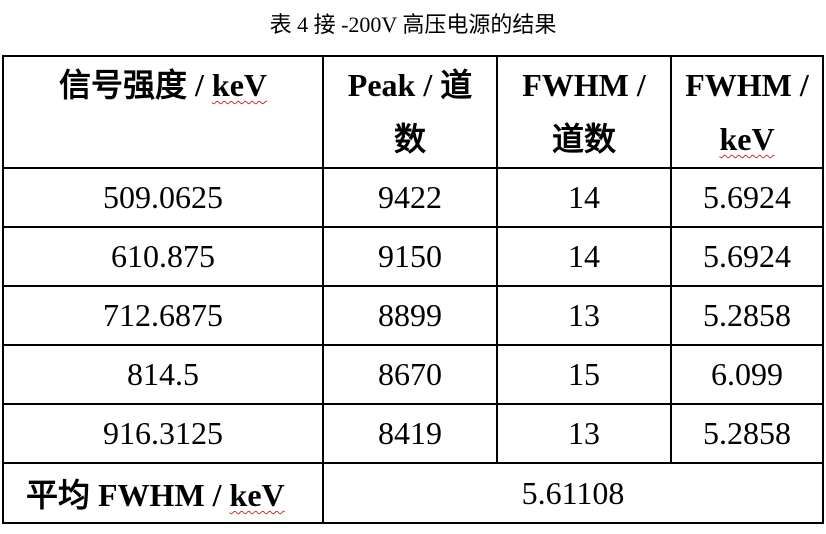 Image resolution: width=826 pixels, height=534 pixels. Describe the element at coordinates (573, 493) in the screenshot. I see `average-value: 5.61108` at that location.